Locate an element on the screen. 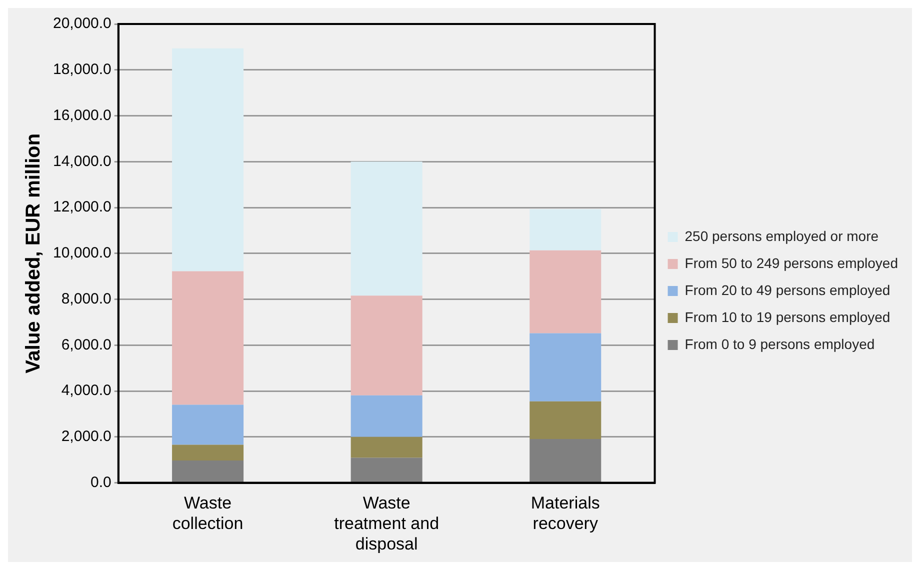 The width and height of the screenshot is (920, 570). y-tick-label: 20,000.0 is located at coordinates (82, 23).